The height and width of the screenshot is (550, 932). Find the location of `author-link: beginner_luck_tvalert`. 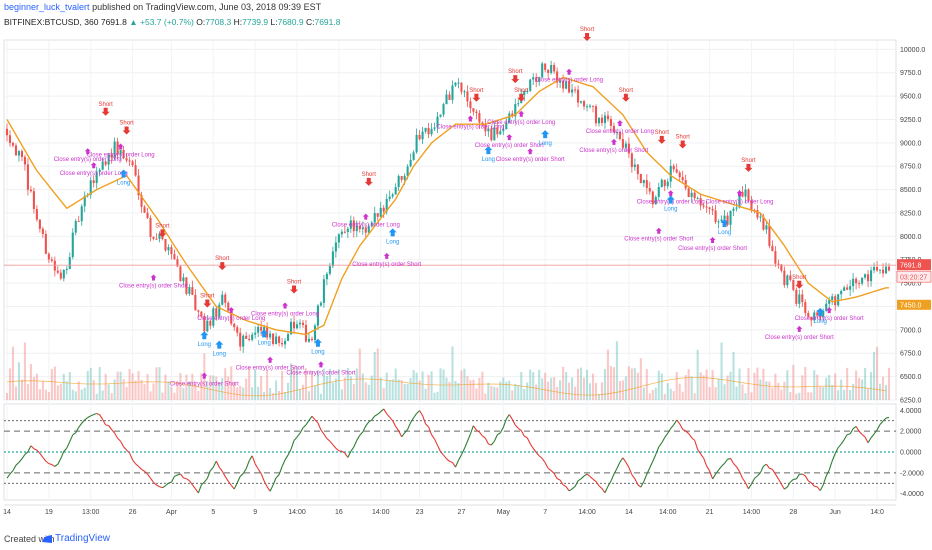

author-link: beginner_luck_tvalert is located at coordinates (47, 7).